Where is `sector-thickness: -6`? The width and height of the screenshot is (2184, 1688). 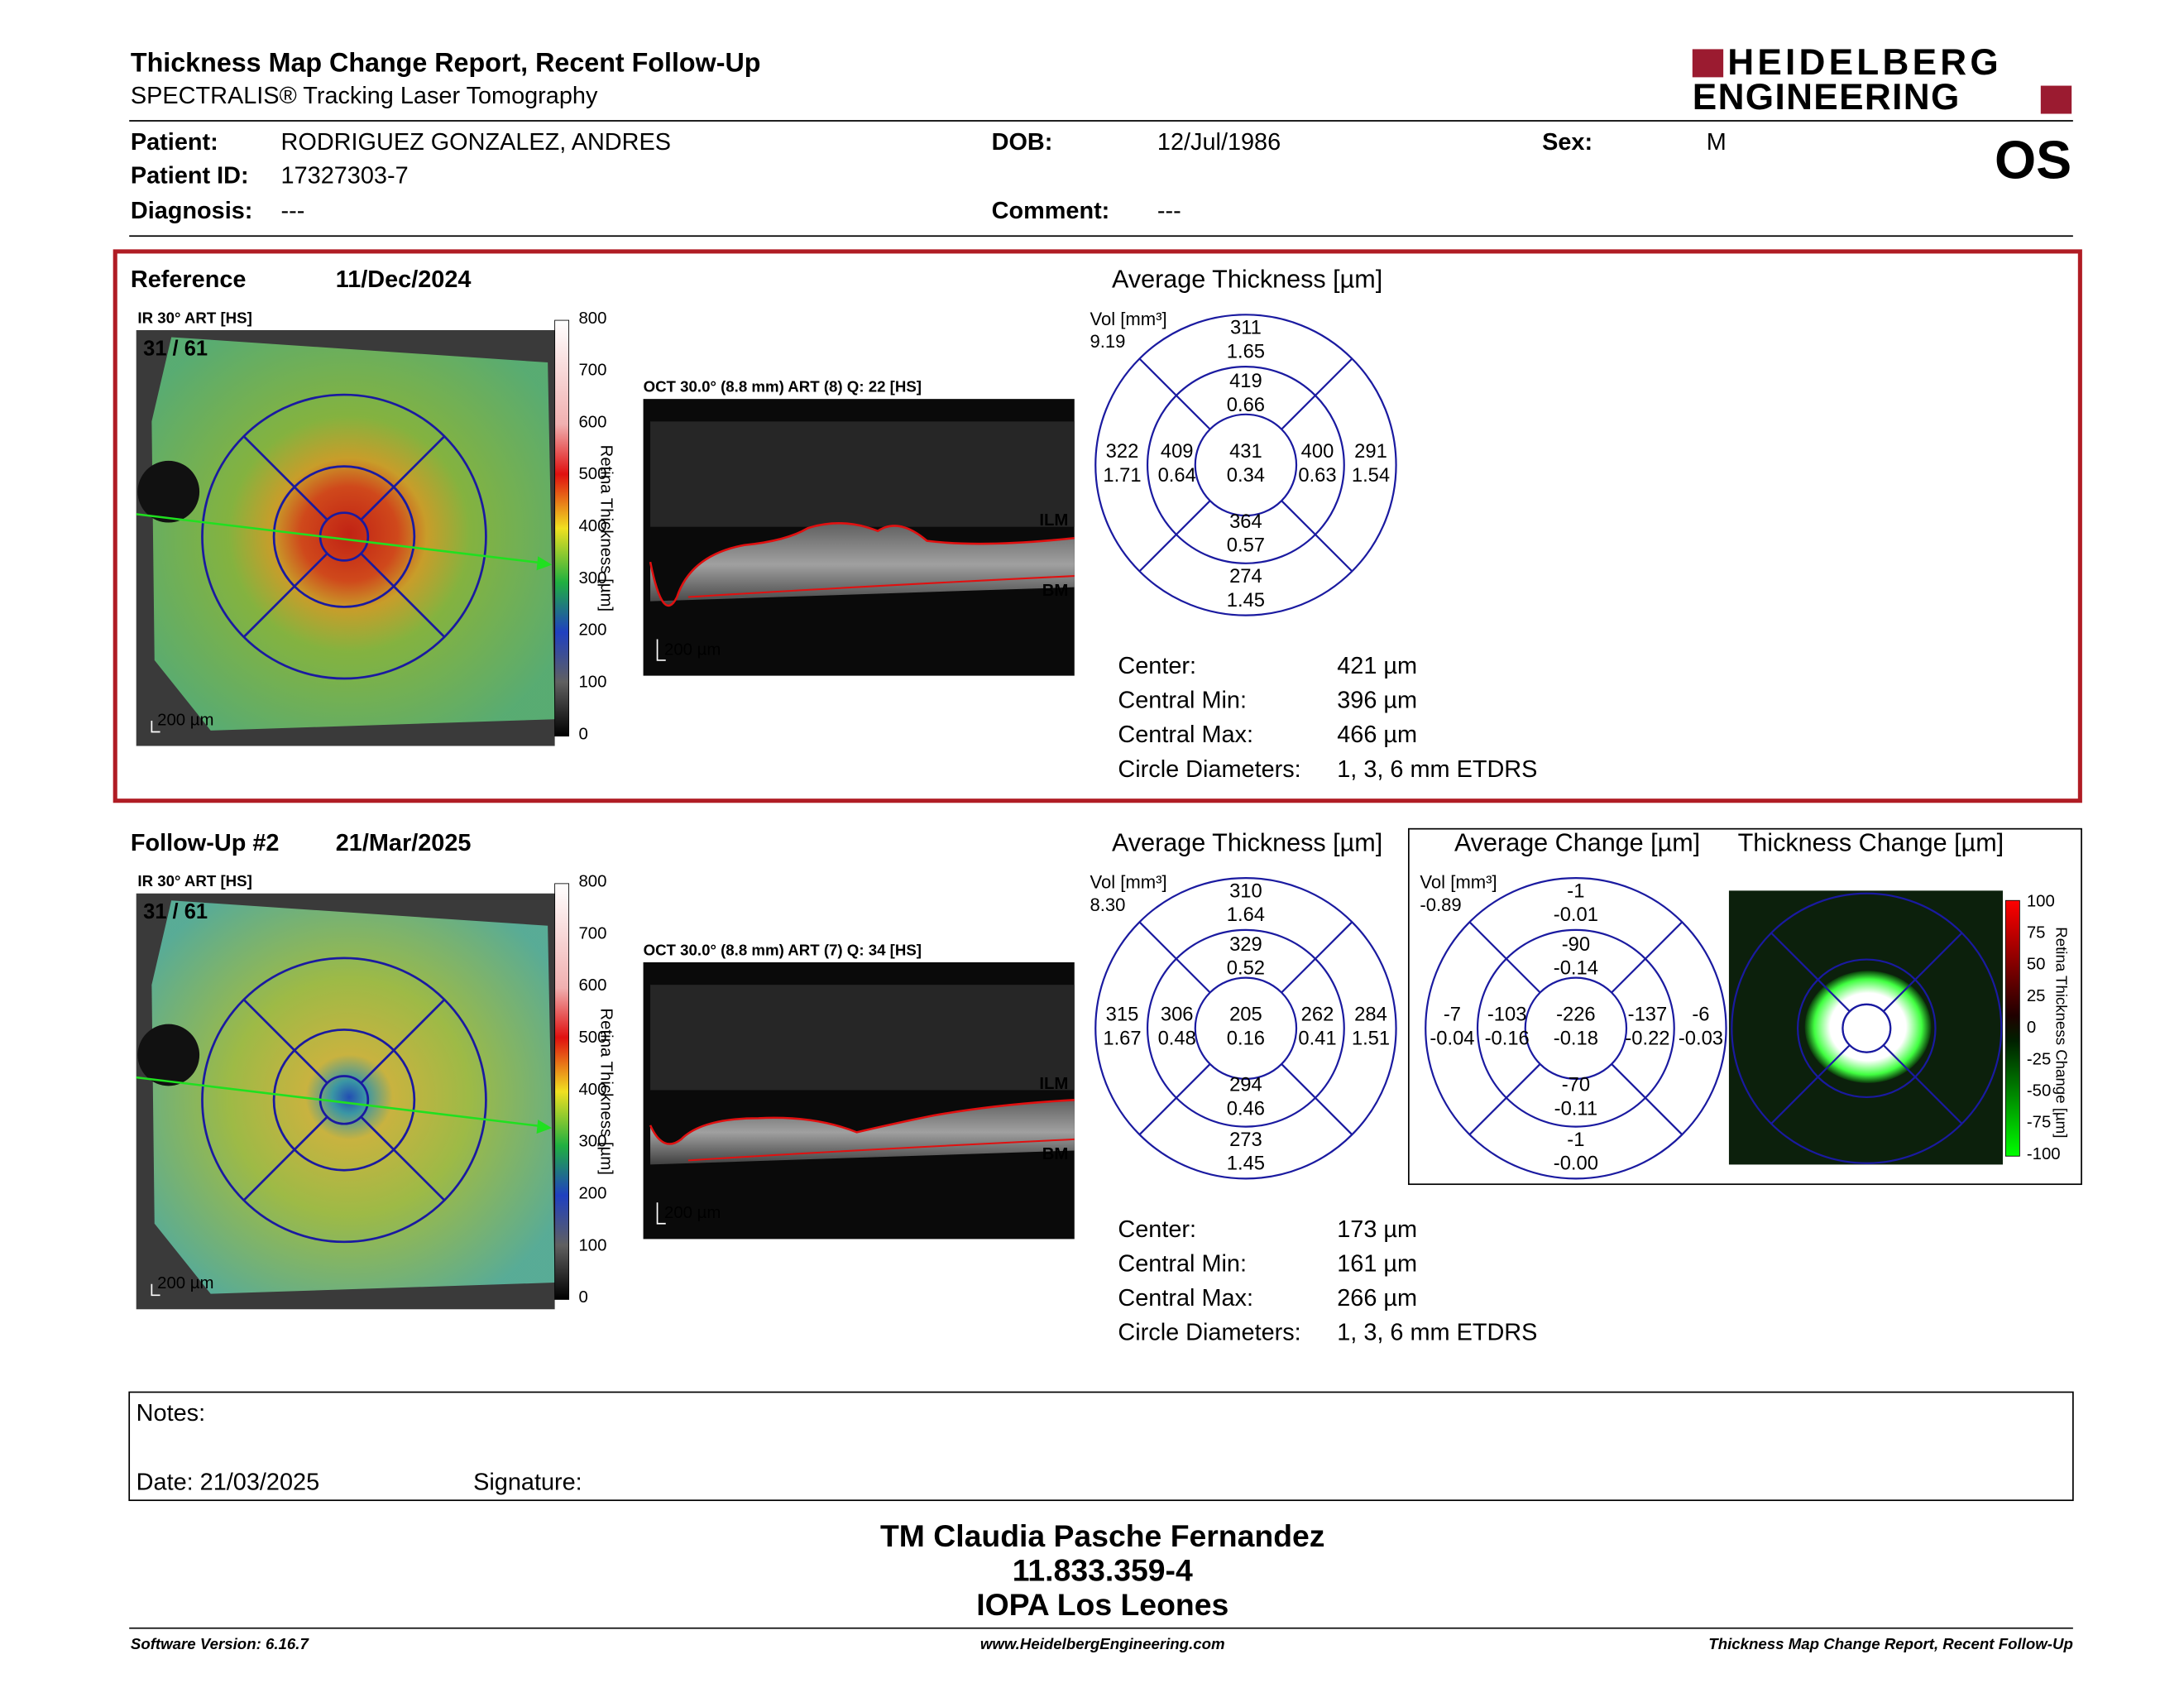 sector-thickness: -6 is located at coordinates (1700, 1015).